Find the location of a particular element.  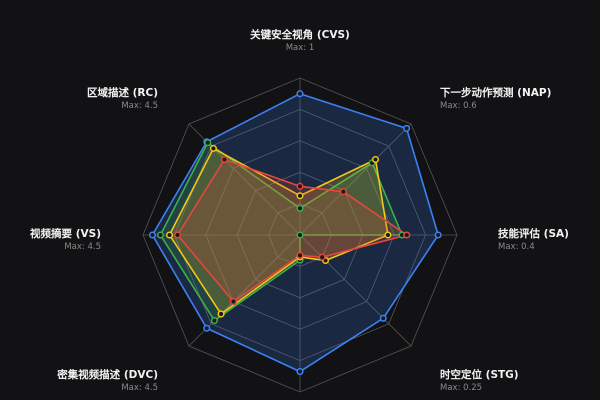

axis-max: Max: 0.25 is located at coordinates (461, 388).